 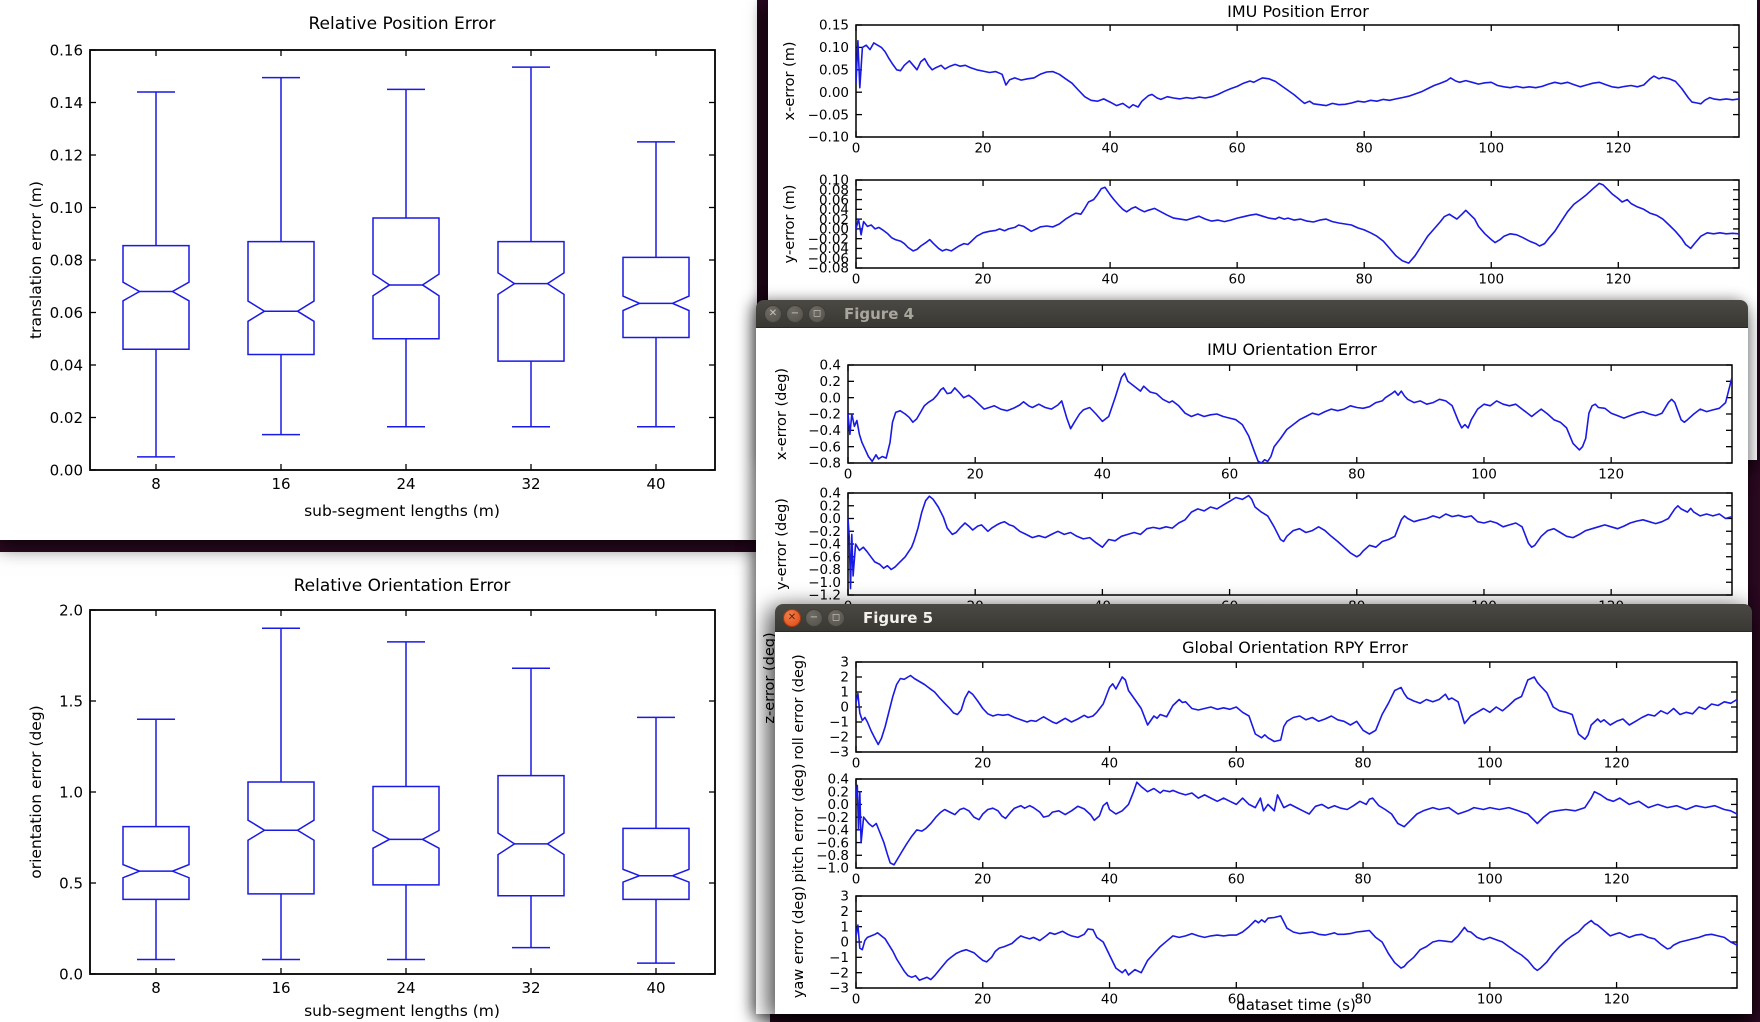 I want to click on window-title: Figure 4, so click(x=879, y=313).